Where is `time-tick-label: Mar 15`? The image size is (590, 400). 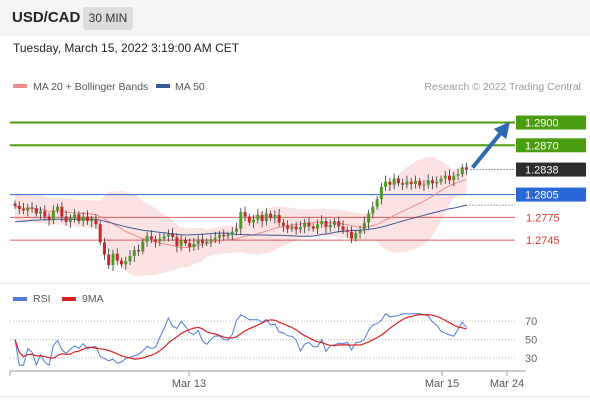
time-tick-label: Mar 15 is located at coordinates (442, 384).